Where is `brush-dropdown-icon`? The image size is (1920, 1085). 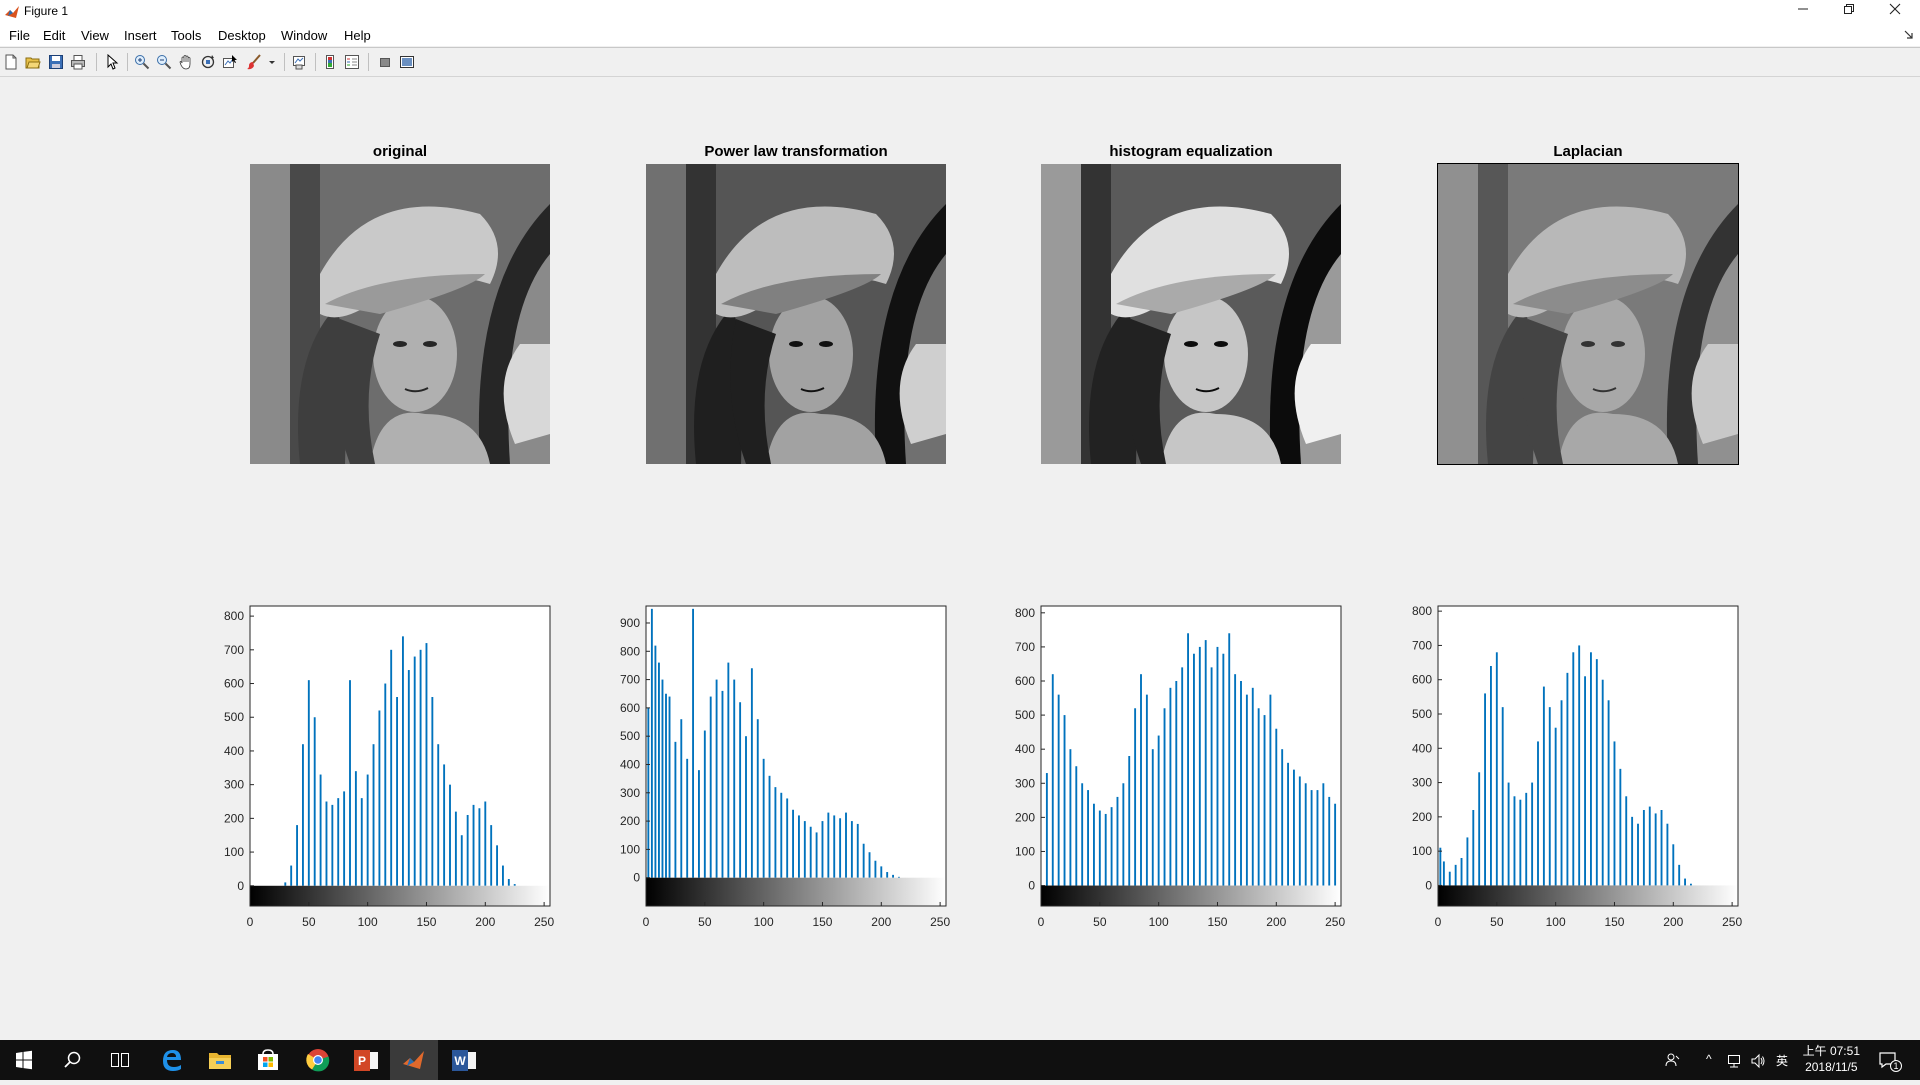
brush-dropdown-icon is located at coordinates (272, 62).